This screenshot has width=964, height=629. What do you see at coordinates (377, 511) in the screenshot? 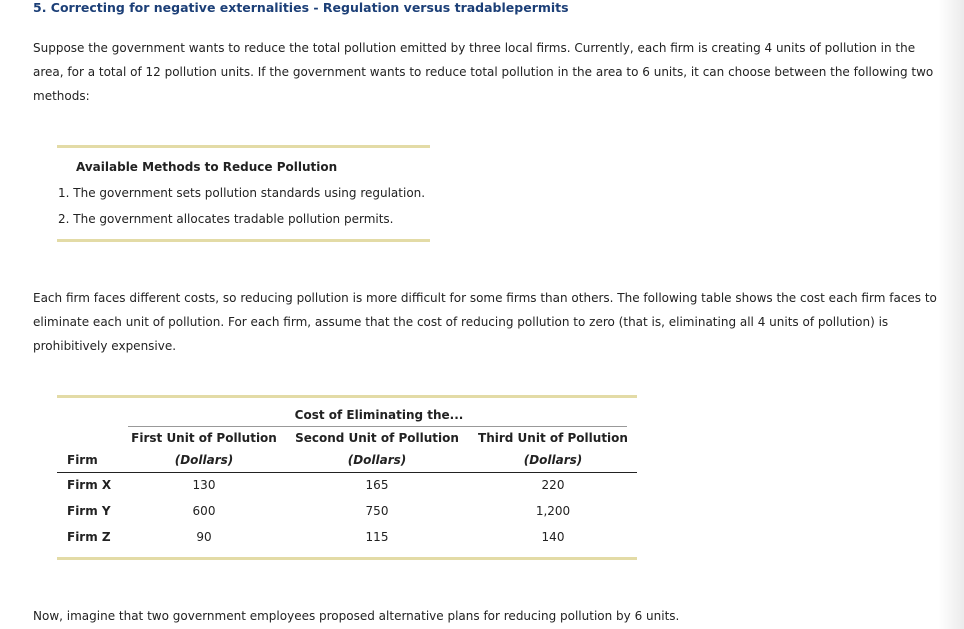
I see `table-cell: 750` at bounding box center [377, 511].